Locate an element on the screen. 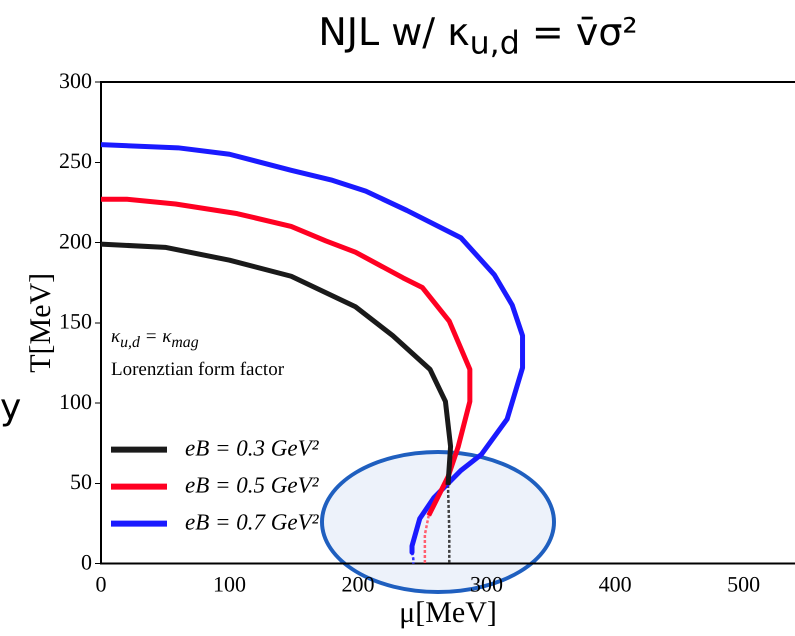  x-tick-label: 400 is located at coordinates (615, 584).